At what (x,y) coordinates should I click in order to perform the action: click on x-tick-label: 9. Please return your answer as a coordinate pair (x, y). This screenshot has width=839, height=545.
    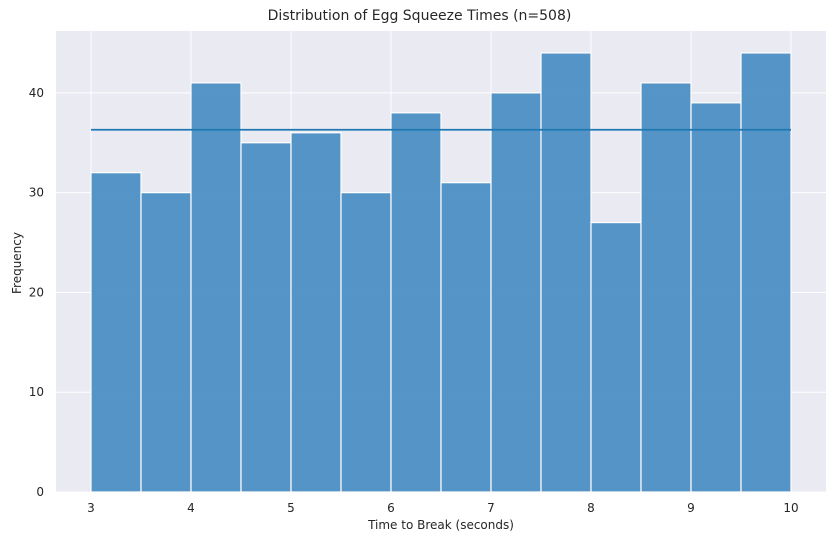
    Looking at the image, I should click on (691, 508).